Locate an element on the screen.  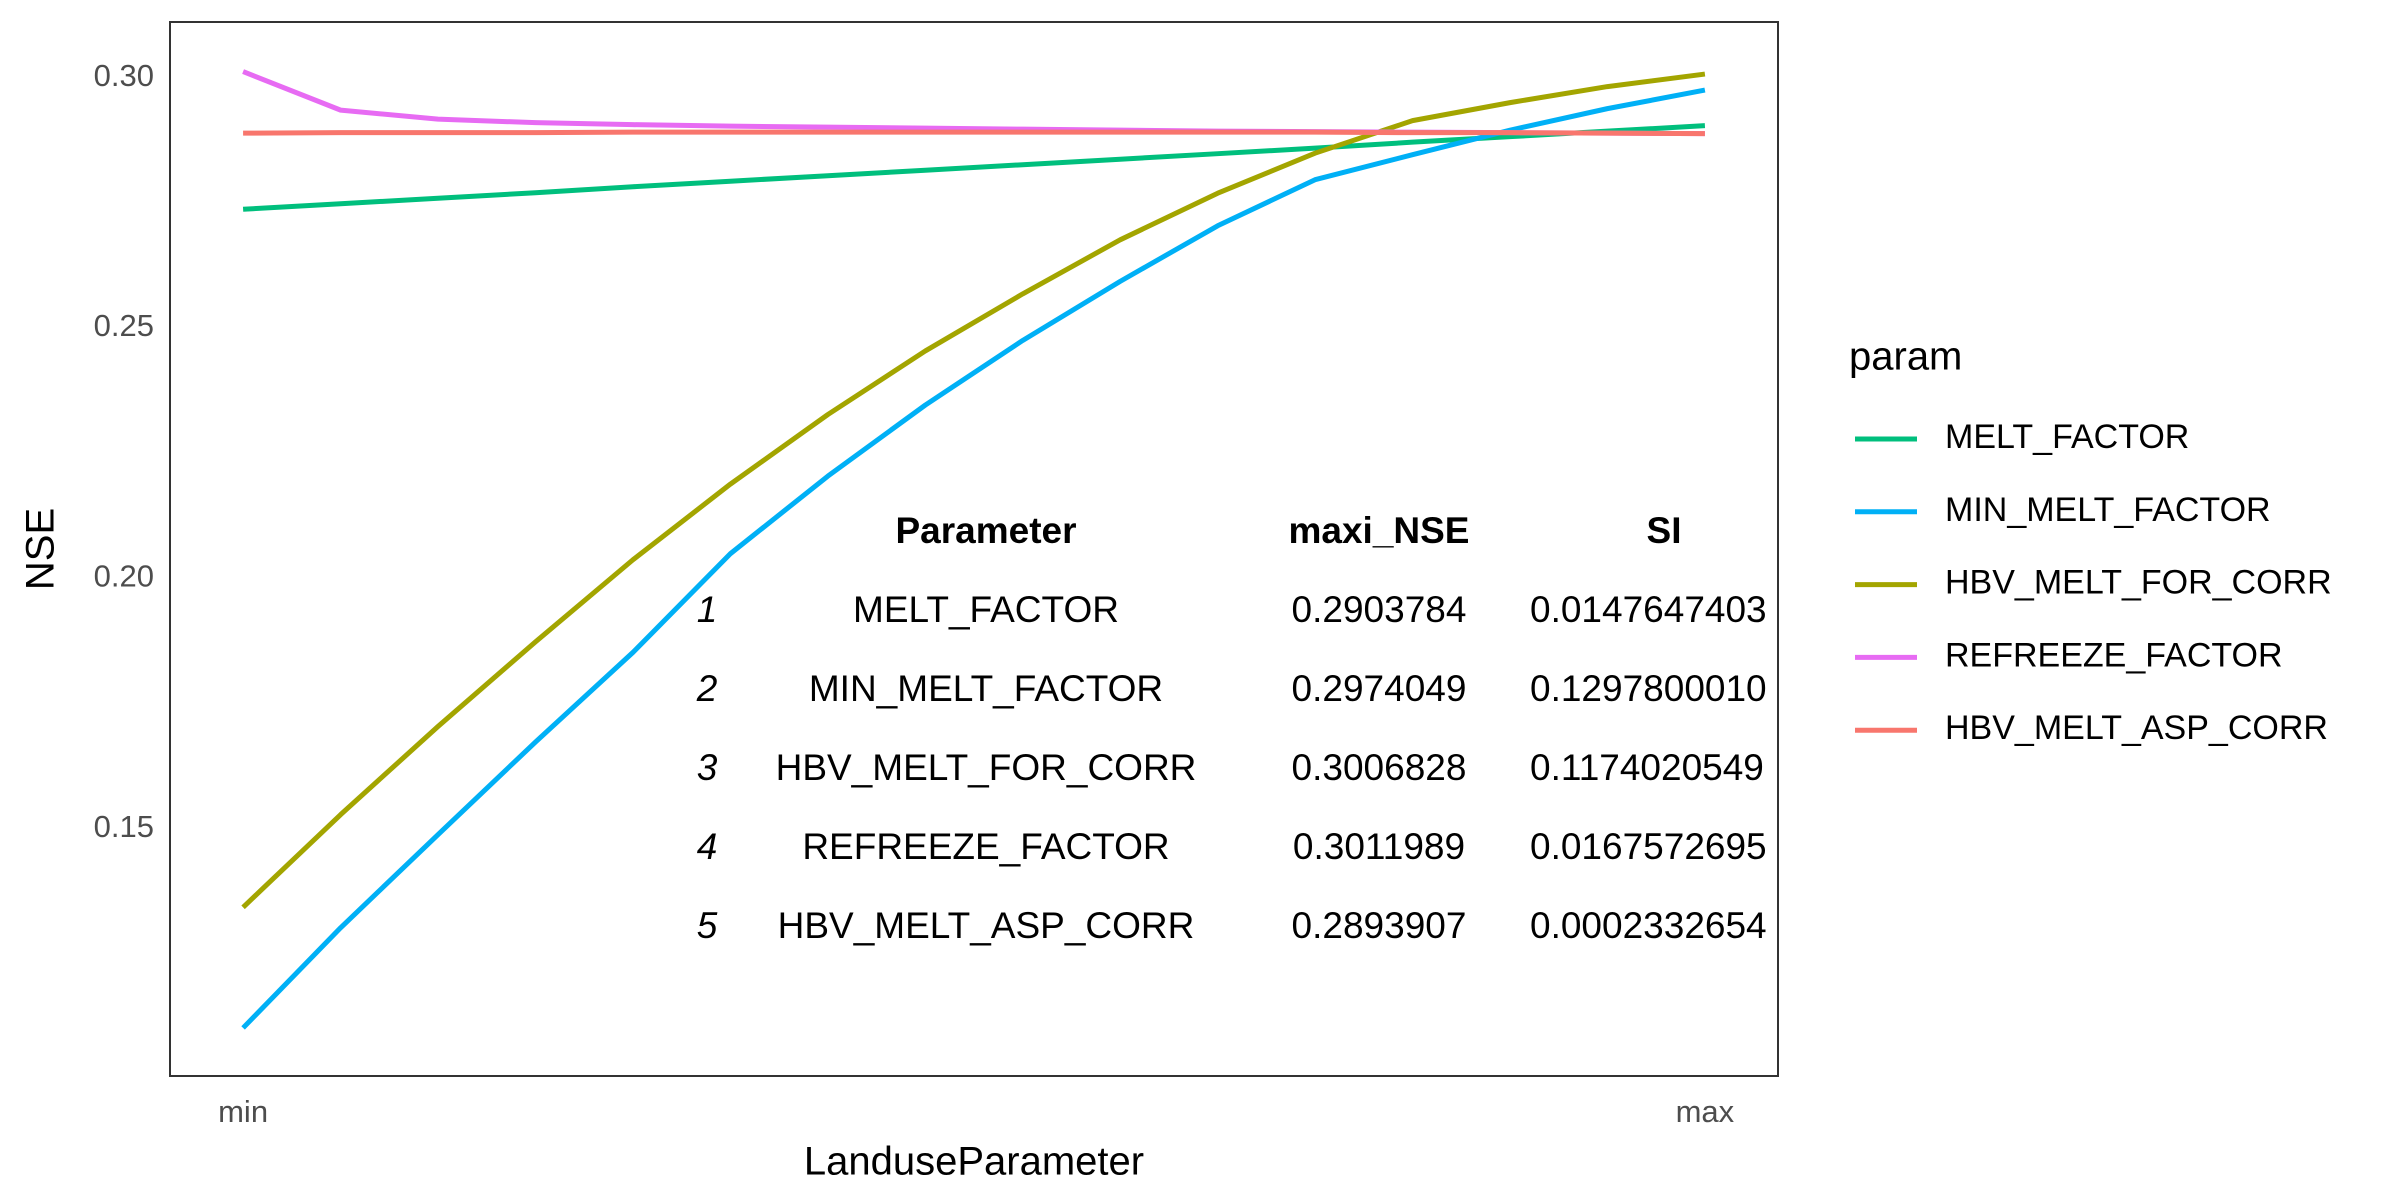
row-index: 4 is located at coordinates (707, 846).